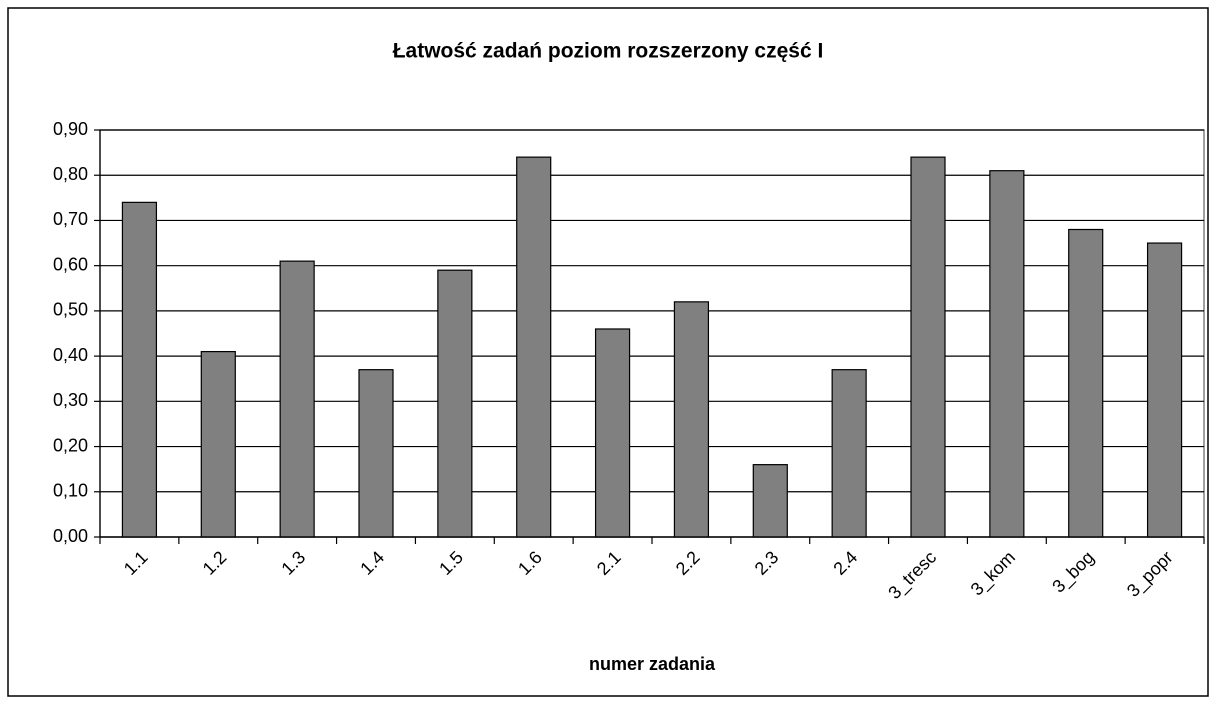 Image resolution: width=1214 pixels, height=704 pixels. What do you see at coordinates (70, 491) in the screenshot?
I see `y-tick-label: 0,10` at bounding box center [70, 491].